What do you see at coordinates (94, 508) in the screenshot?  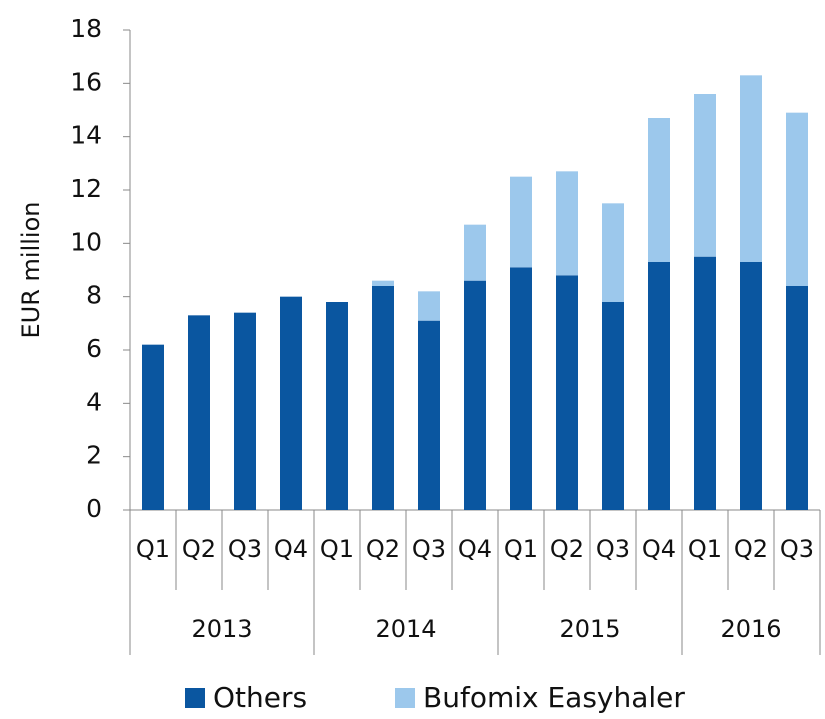 I see `y-tick-label: 0` at bounding box center [94, 508].